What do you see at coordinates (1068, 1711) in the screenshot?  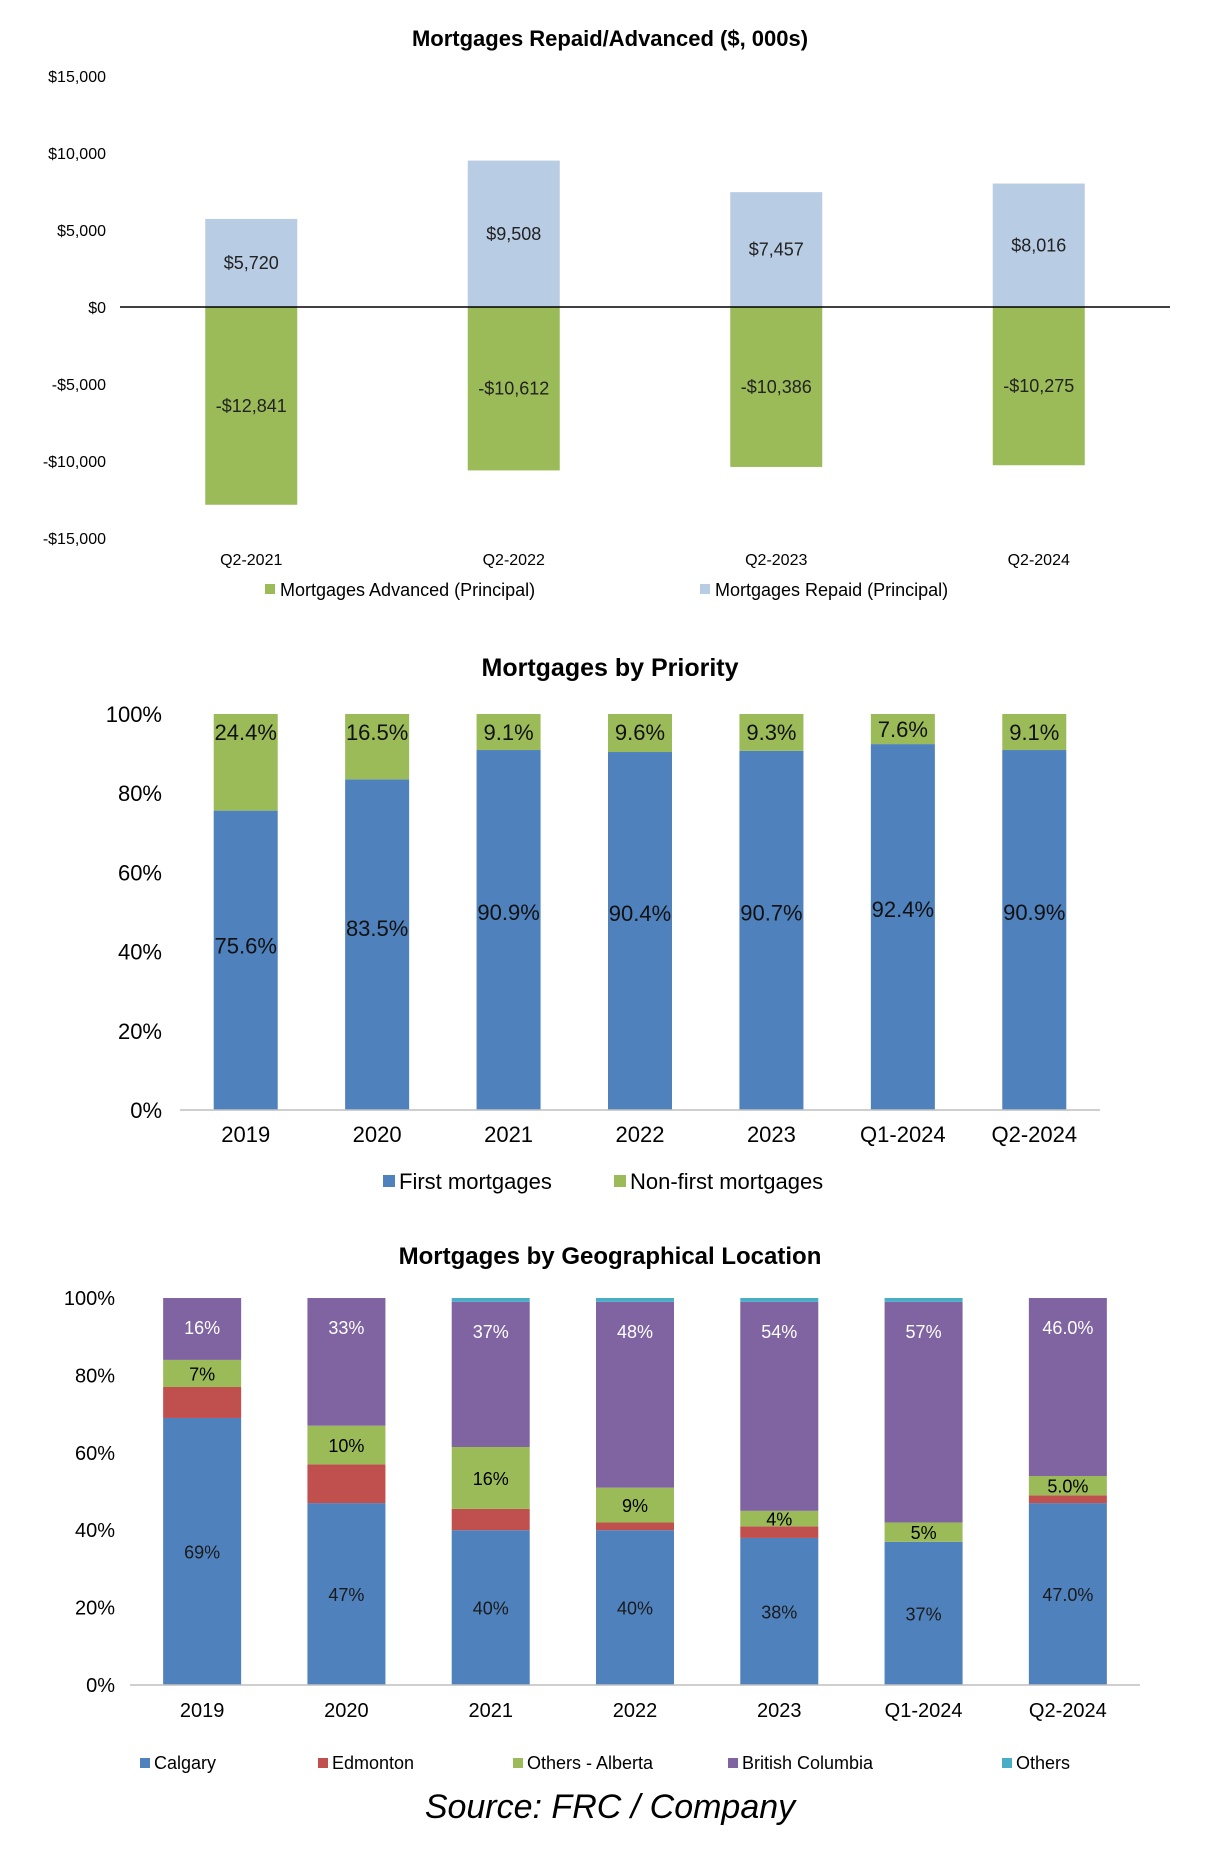 I see `x-tick-label: Q2-2024` at bounding box center [1068, 1711].